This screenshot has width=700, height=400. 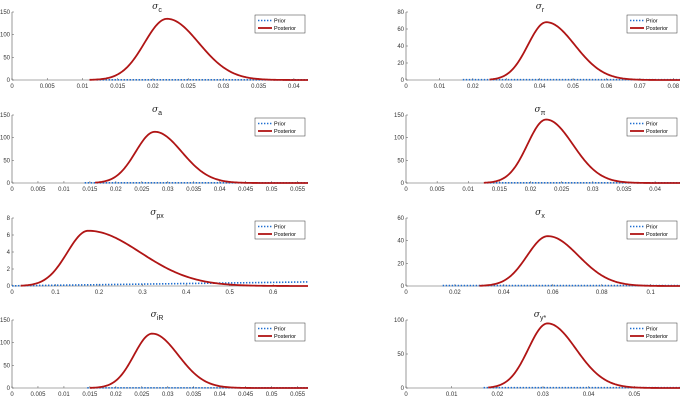 I want to click on x-tick-label: 0.5, so click(x=229, y=293).